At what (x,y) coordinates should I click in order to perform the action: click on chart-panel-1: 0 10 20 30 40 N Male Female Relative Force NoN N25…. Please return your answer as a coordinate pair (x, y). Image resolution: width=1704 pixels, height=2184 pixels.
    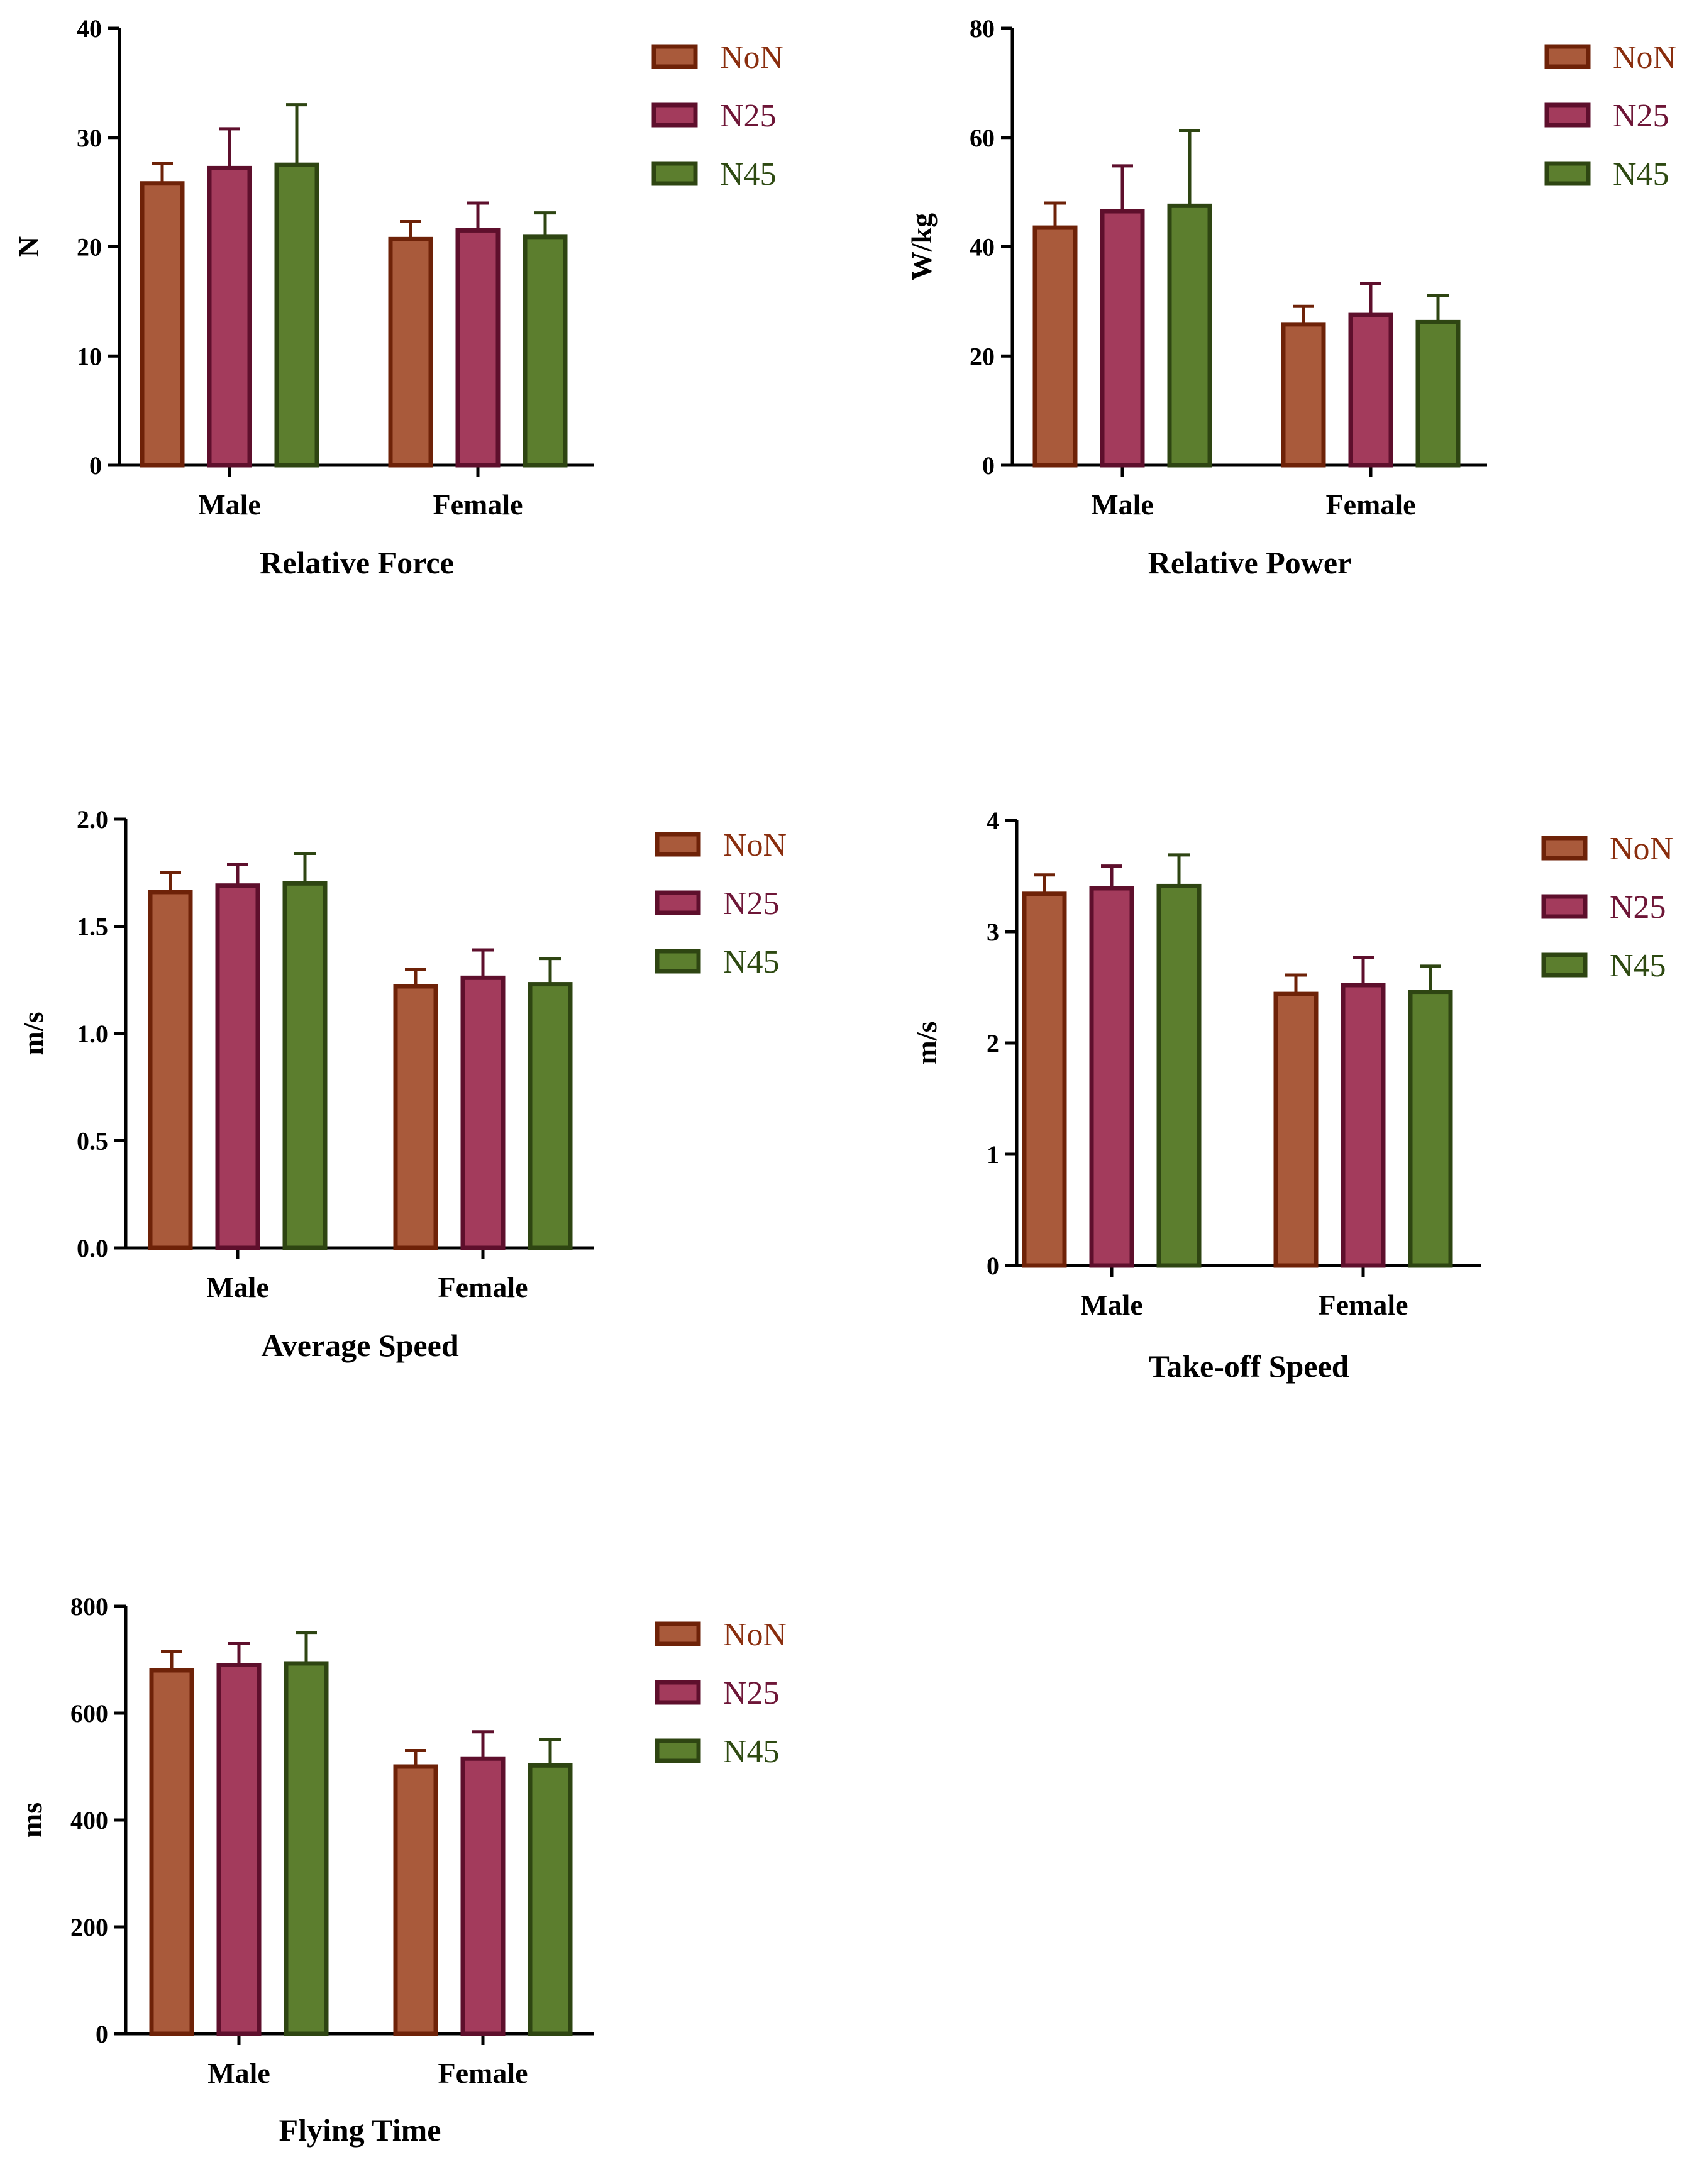
    Looking at the image, I should click on (398, 297).